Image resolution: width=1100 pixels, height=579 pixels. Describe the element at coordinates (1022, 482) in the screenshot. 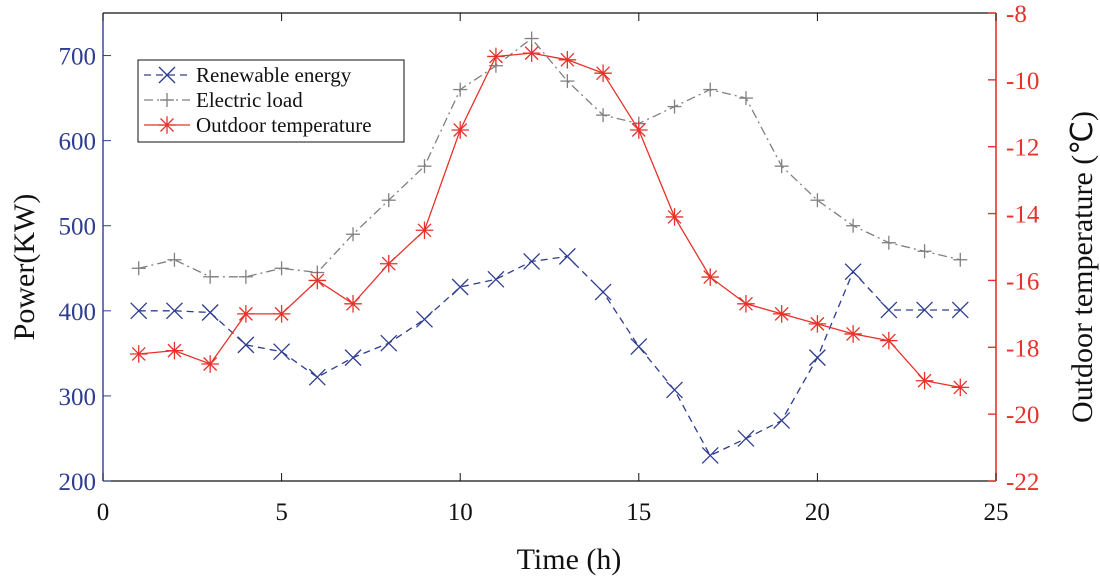

I see `y-right-tick-label: -22` at that location.